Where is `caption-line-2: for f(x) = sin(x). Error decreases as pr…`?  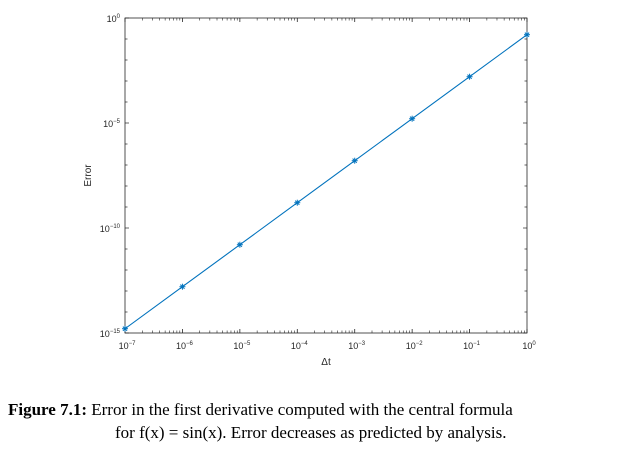
caption-line-2: for f(x) = sin(x). Error decreases as pr… is located at coordinates (311, 432).